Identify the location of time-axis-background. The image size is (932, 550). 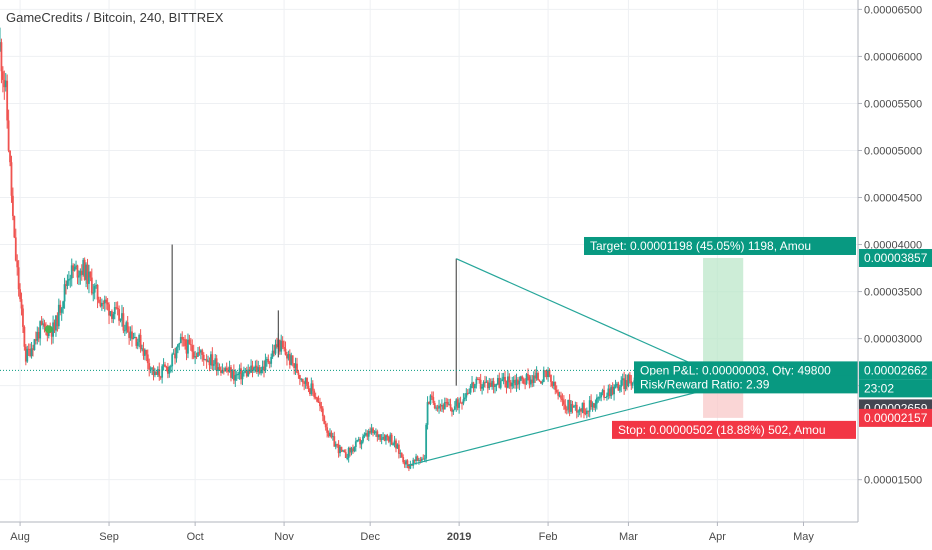
(429, 536).